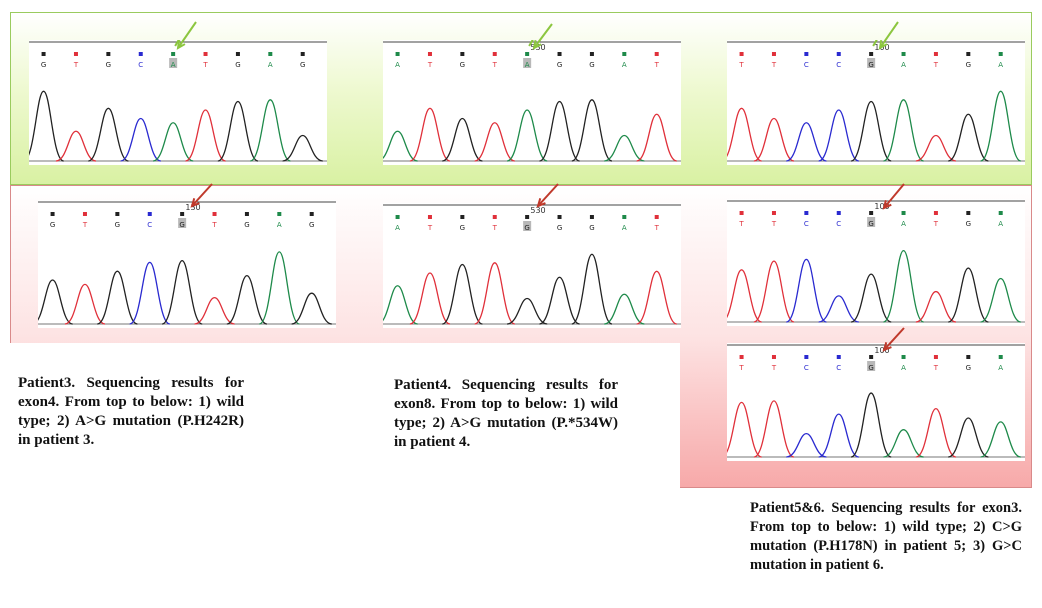 The height and width of the screenshot is (608, 1042). Describe the element at coordinates (192, 207) in the screenshot. I see `base-position-label: 130` at that location.